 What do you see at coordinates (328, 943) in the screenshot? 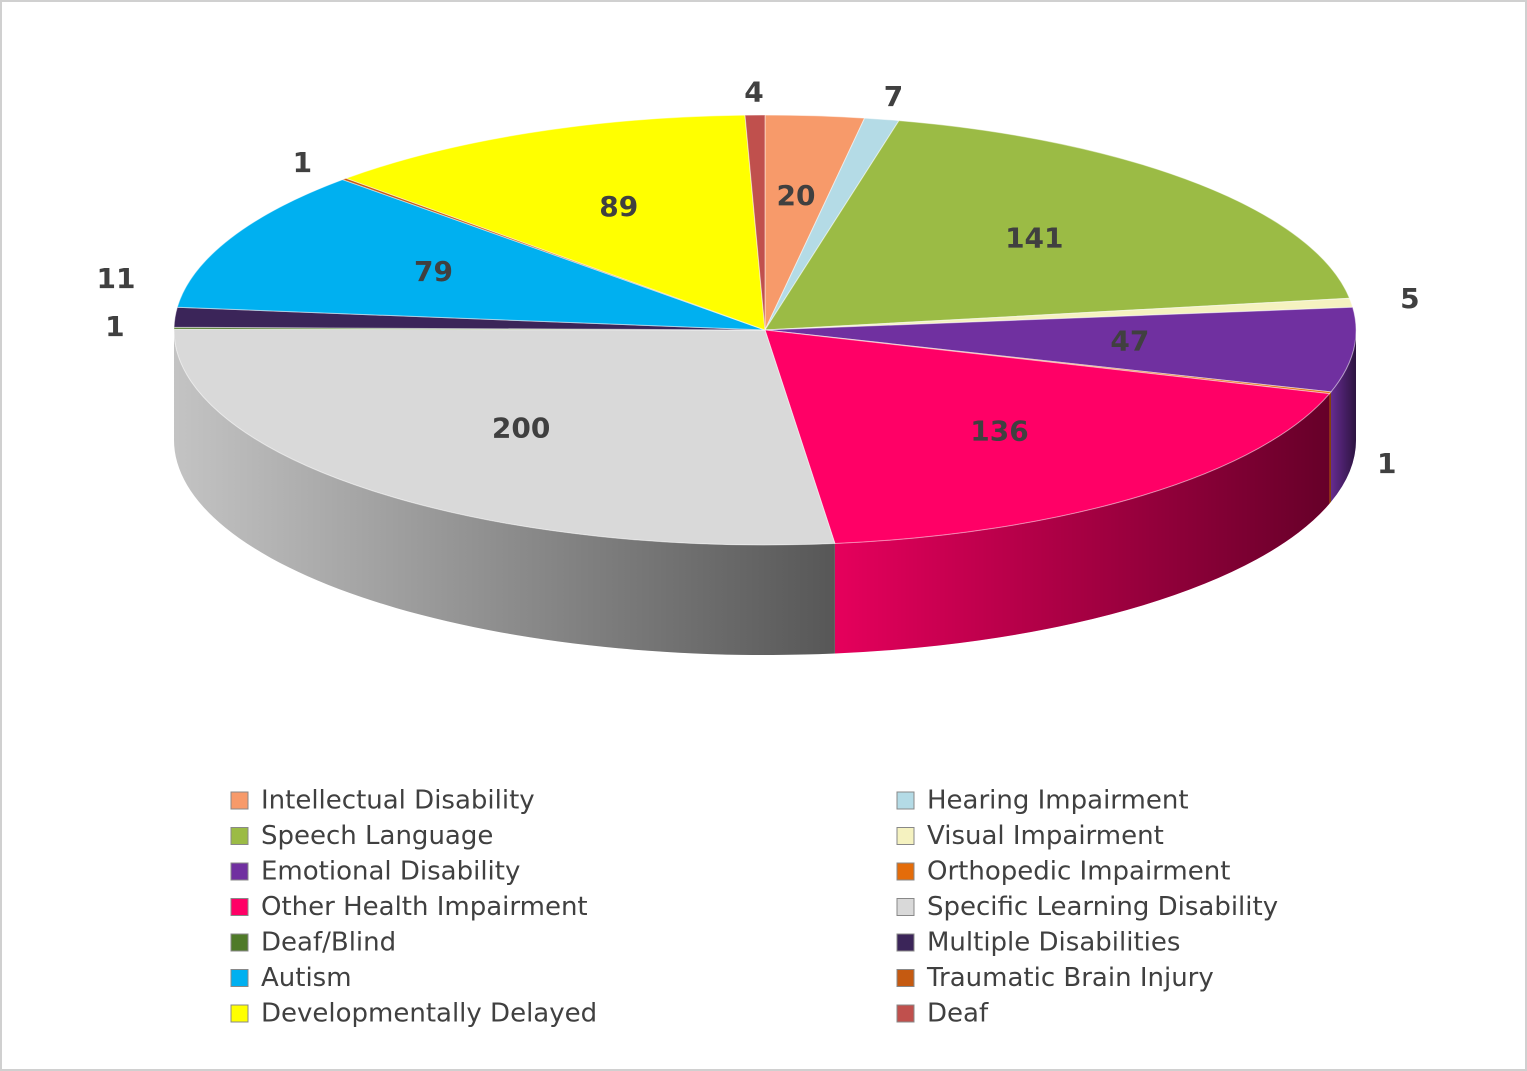
I see `legend-label: Deaf/Blind` at bounding box center [328, 943].